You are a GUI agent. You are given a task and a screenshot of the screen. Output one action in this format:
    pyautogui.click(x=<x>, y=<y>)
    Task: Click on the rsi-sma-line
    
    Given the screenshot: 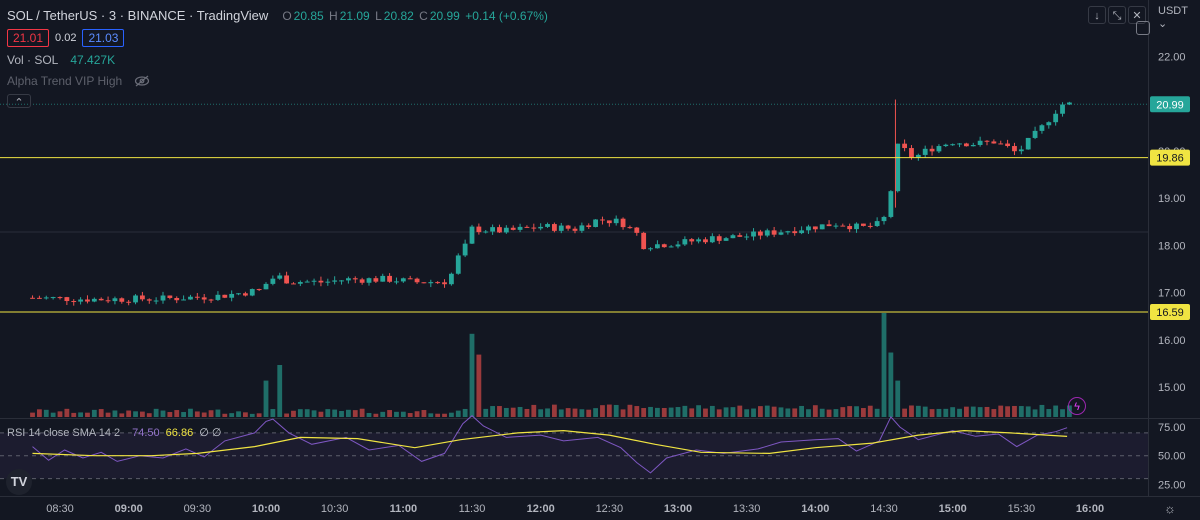 What is the action you would take?
    pyautogui.click(x=550, y=443)
    